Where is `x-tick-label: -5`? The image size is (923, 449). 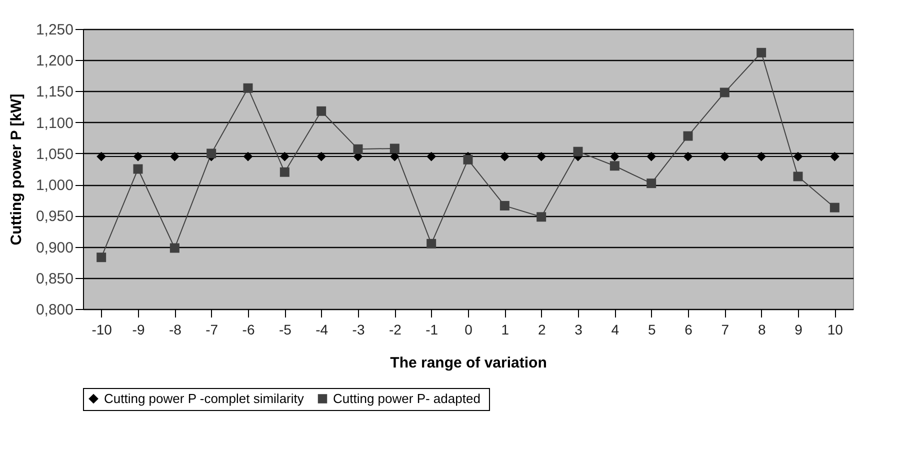
x-tick-label: -5 is located at coordinates (285, 330).